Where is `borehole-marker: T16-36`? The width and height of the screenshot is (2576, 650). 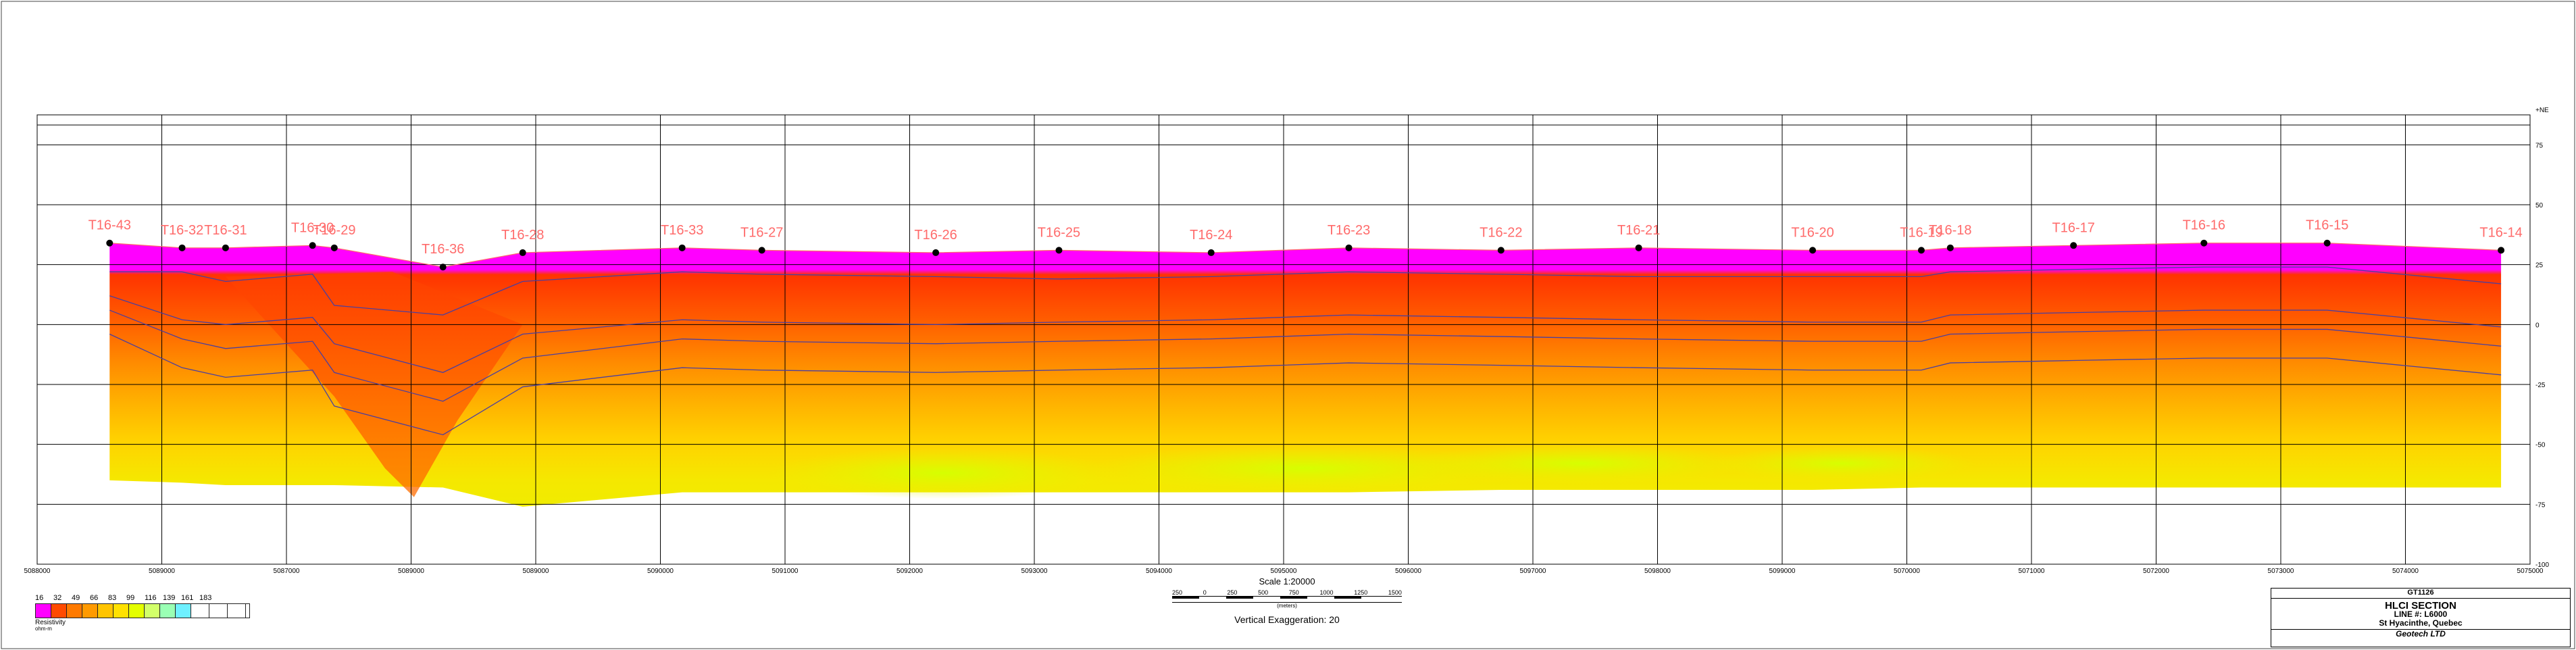 borehole-marker: T16-36 is located at coordinates (443, 256).